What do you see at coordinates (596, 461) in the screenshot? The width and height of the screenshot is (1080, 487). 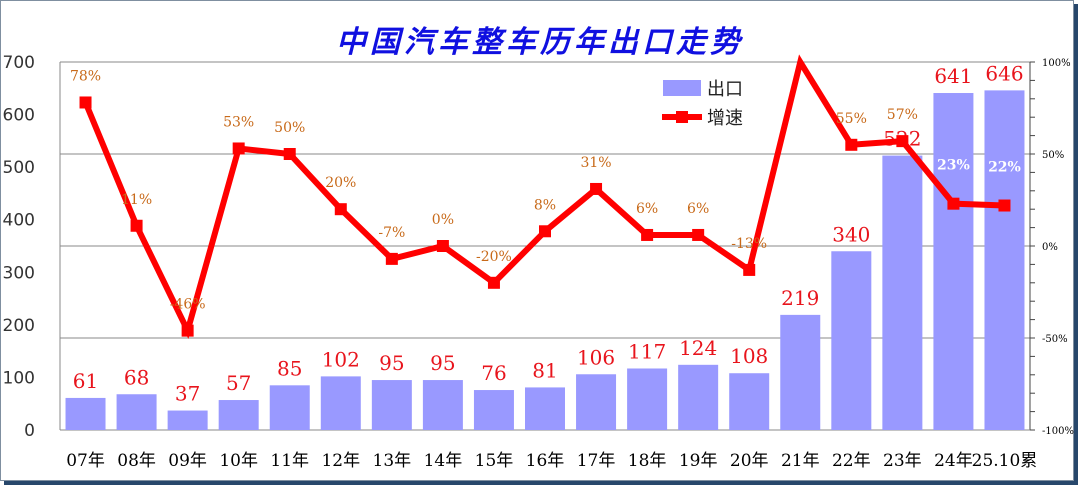 I see `x-tick-label: 17年` at bounding box center [596, 461].